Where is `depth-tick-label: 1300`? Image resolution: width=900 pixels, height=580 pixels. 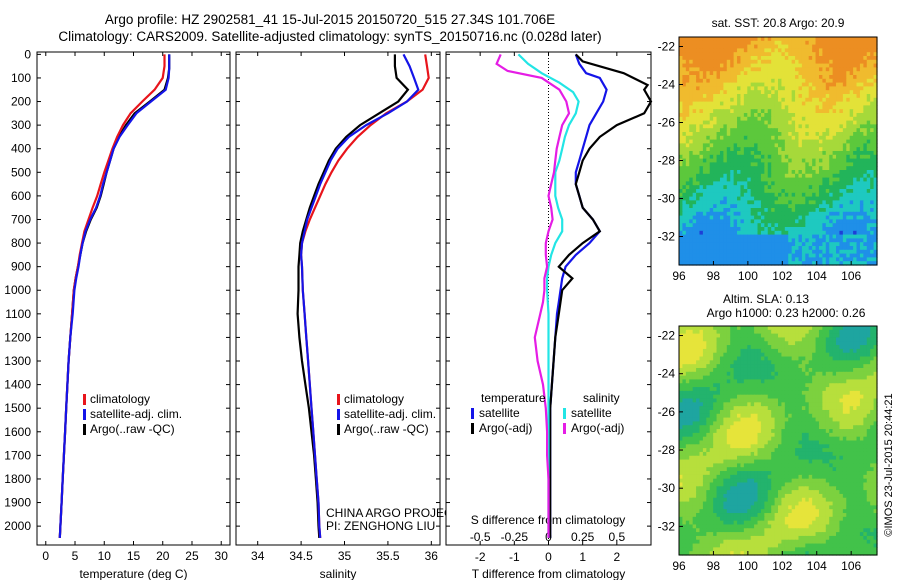
depth-tick-label: 1300 is located at coordinates (17, 361).